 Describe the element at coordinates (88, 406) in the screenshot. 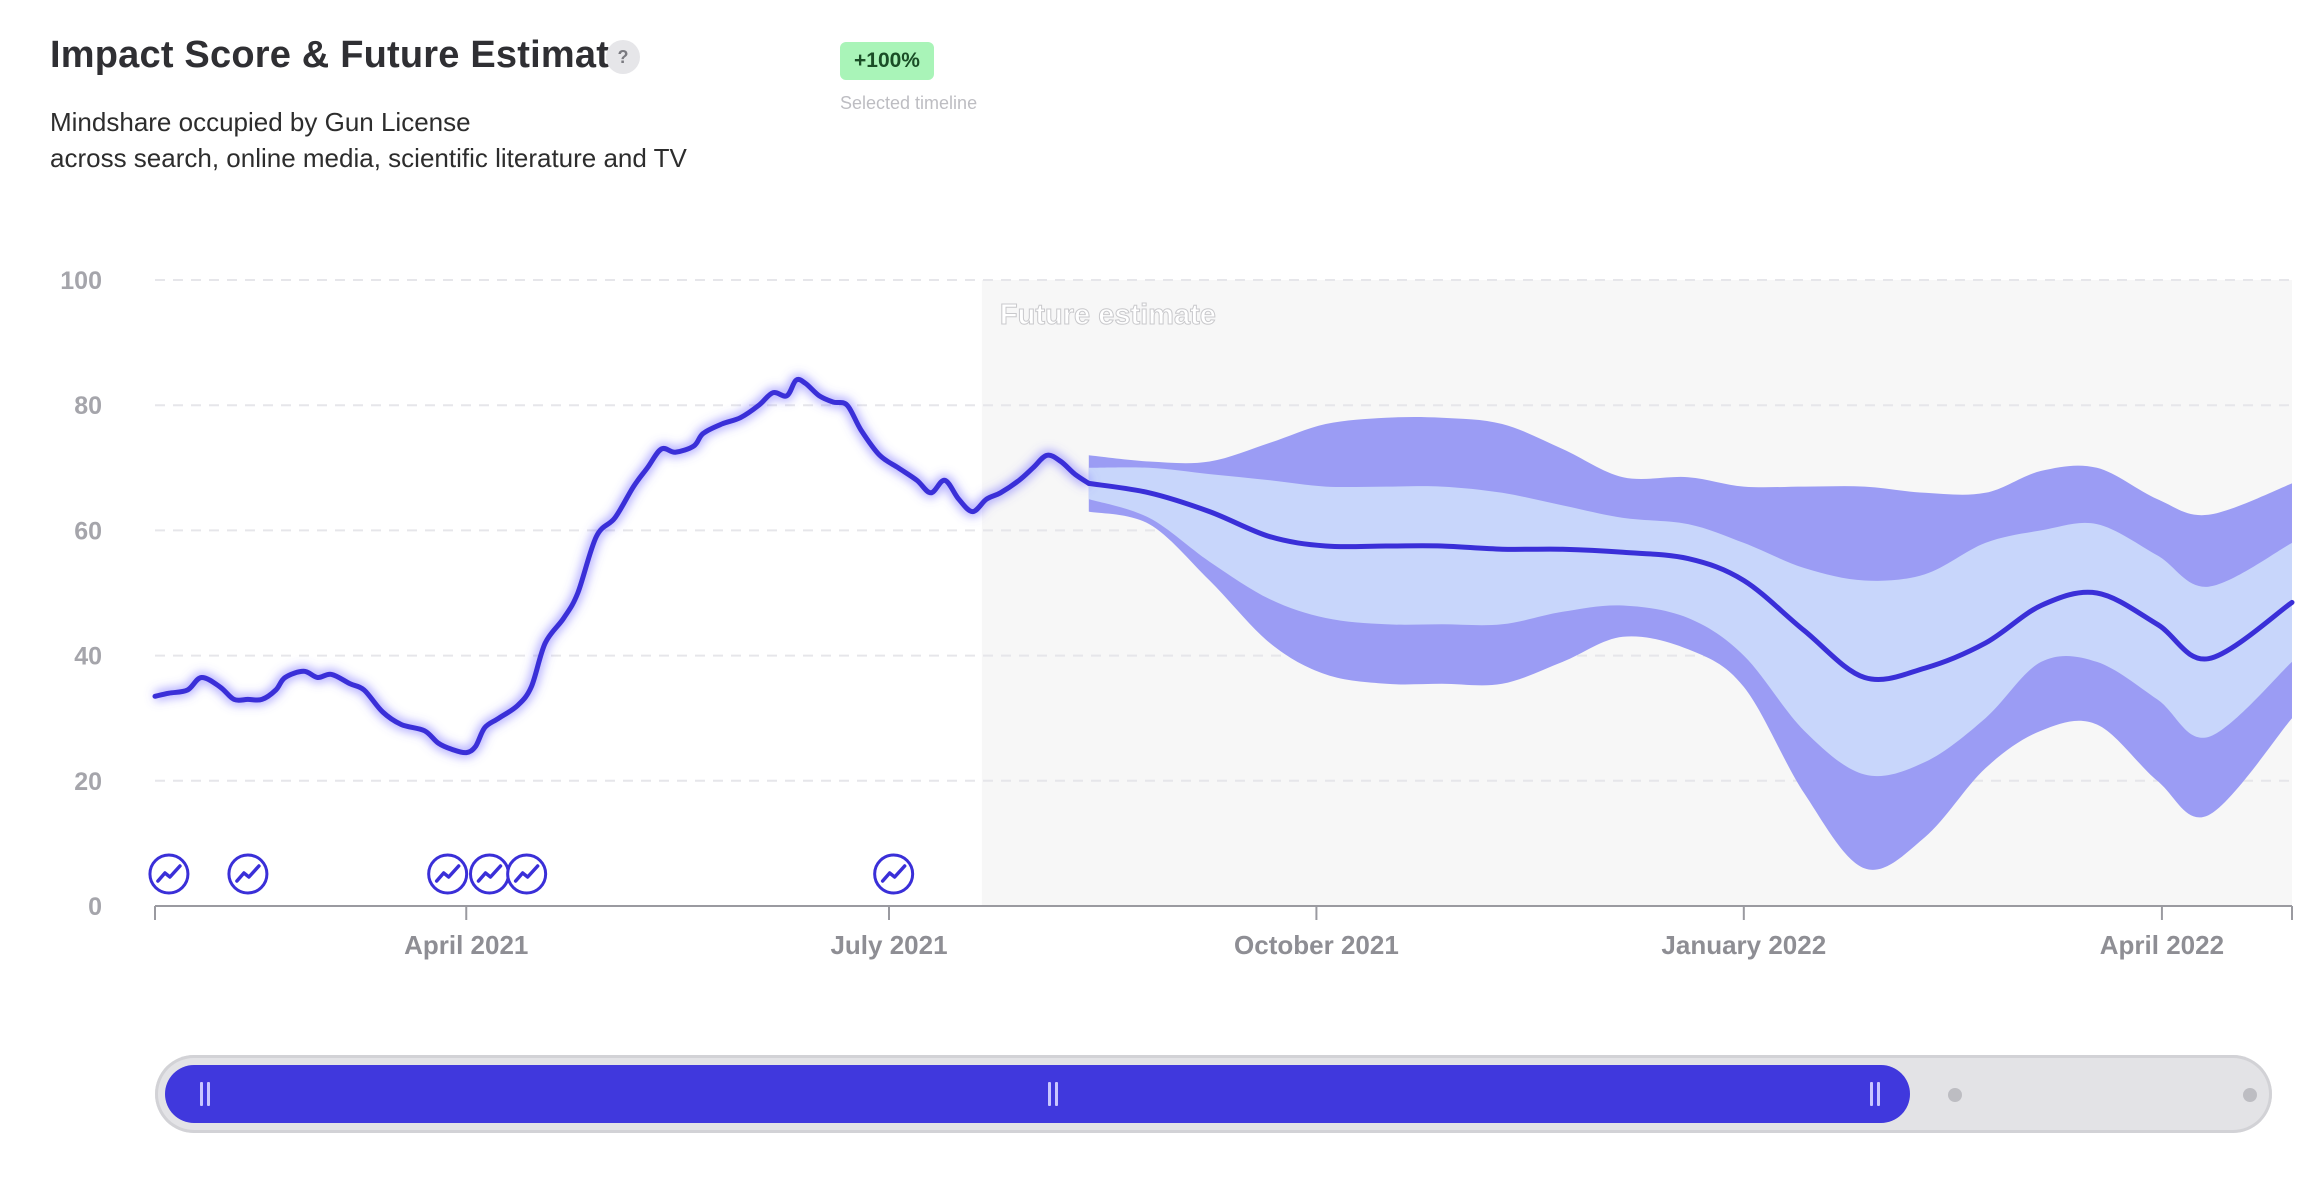

I see `y-tick-label: 80` at that location.